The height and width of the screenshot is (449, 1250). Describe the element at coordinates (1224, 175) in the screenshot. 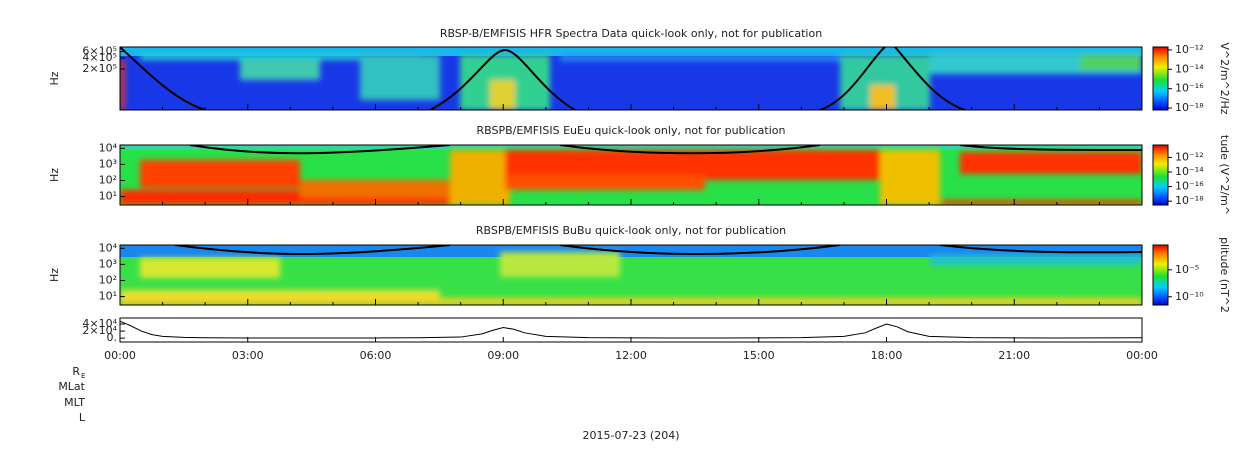

I see `colorbar-label: tude (V^2/m^` at that location.